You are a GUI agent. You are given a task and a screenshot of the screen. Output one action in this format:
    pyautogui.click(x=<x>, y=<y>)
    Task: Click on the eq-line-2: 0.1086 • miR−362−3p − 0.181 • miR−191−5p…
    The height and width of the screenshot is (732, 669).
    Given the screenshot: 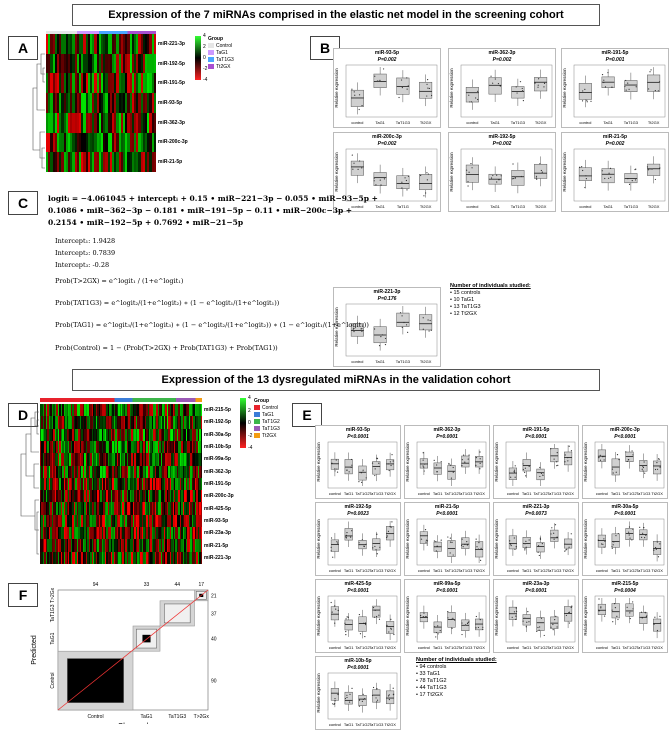 What is the action you would take?
    pyautogui.click(x=200, y=210)
    